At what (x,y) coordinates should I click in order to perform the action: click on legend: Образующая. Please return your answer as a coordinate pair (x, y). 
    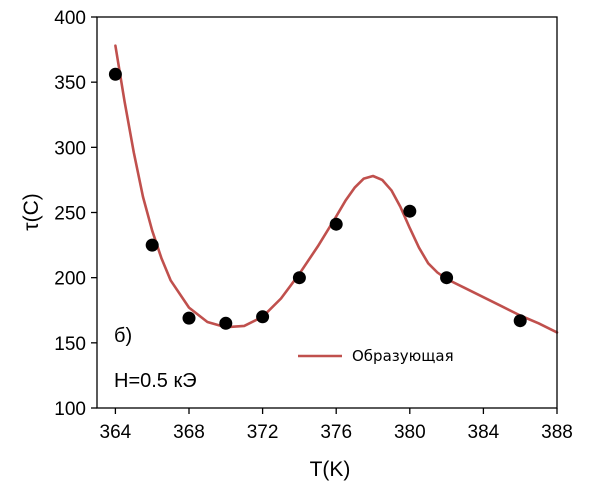
    Looking at the image, I should click on (376, 356).